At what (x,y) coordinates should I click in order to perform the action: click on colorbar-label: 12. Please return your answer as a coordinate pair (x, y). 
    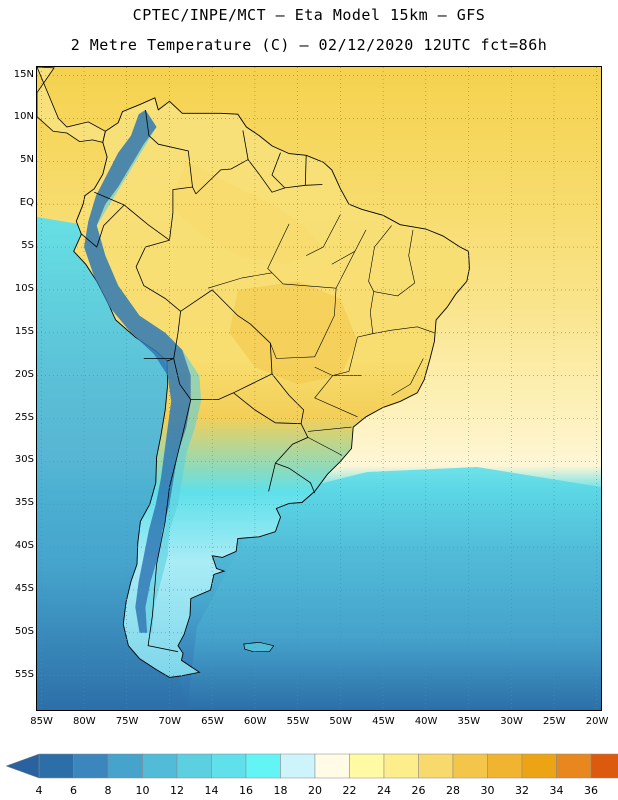
    Looking at the image, I should click on (177, 790).